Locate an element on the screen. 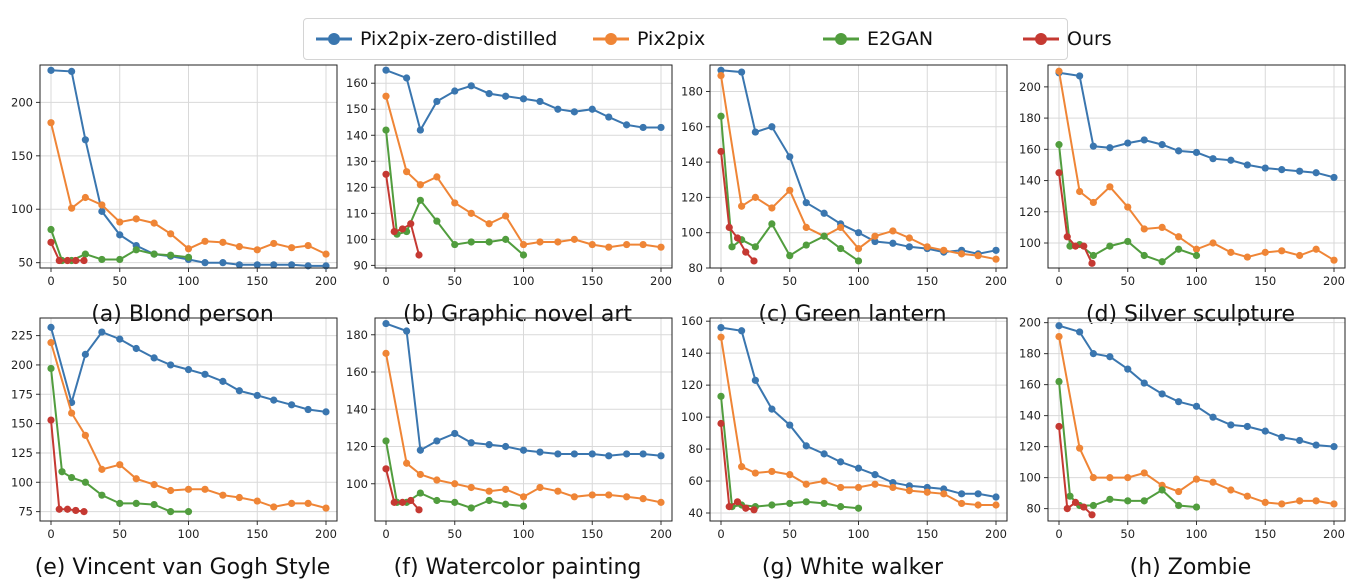 This screenshot has height=580, width=1366. y-tick-label: 80 is located at coordinates (1033, 509).